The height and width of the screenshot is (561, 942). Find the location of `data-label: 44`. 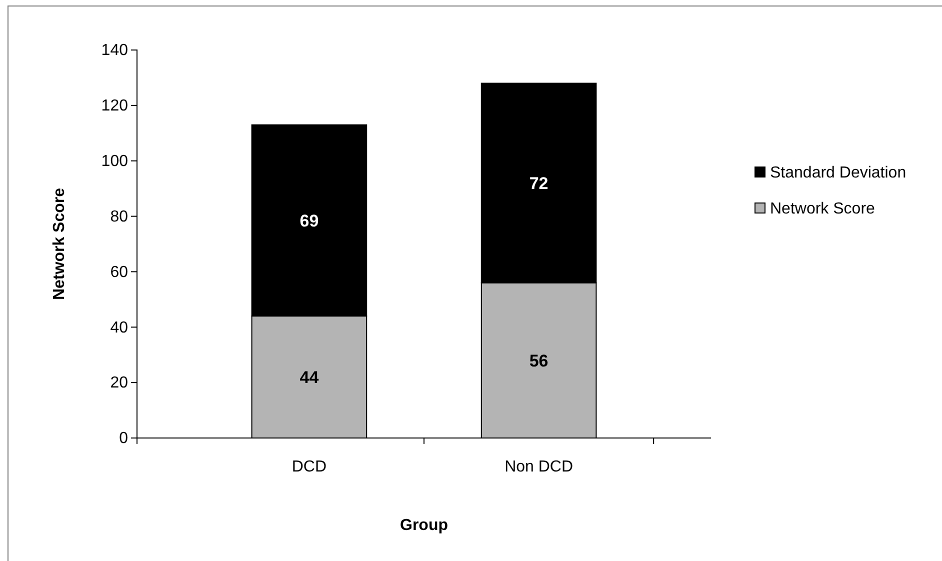

data-label: 44 is located at coordinates (310, 377).